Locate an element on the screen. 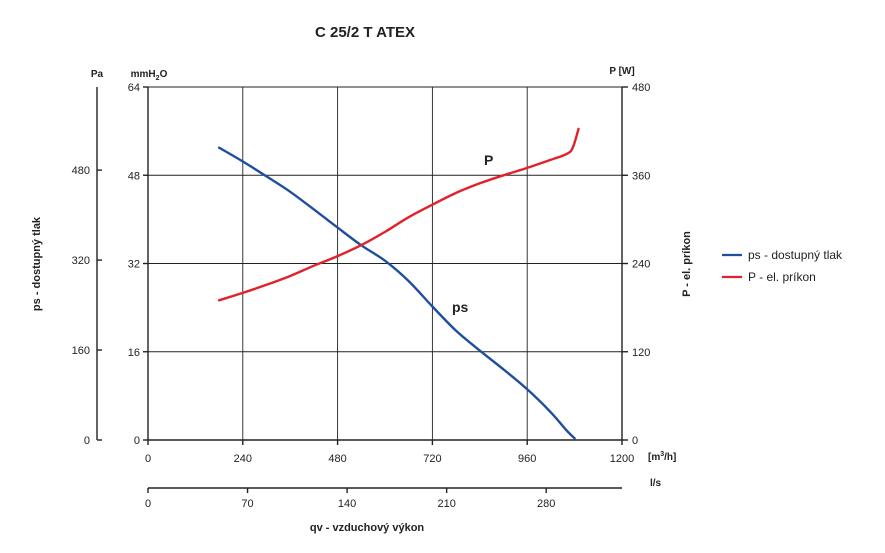 The height and width of the screenshot is (553, 885). watt-tick-label-2: 240 is located at coordinates (641, 265).